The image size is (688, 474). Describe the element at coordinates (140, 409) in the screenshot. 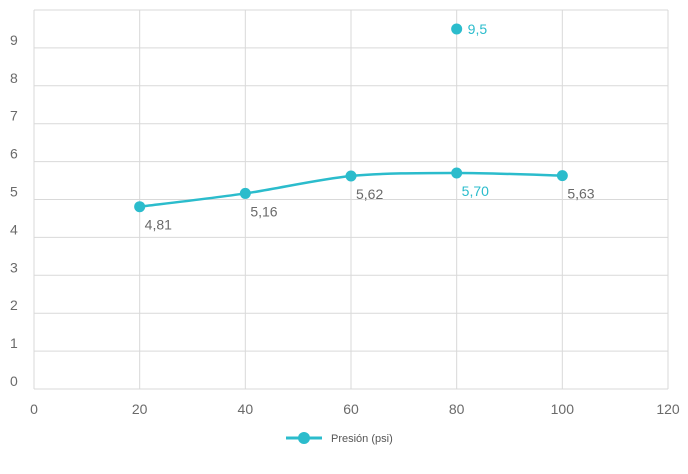

I see `x-tick-label: 20` at that location.